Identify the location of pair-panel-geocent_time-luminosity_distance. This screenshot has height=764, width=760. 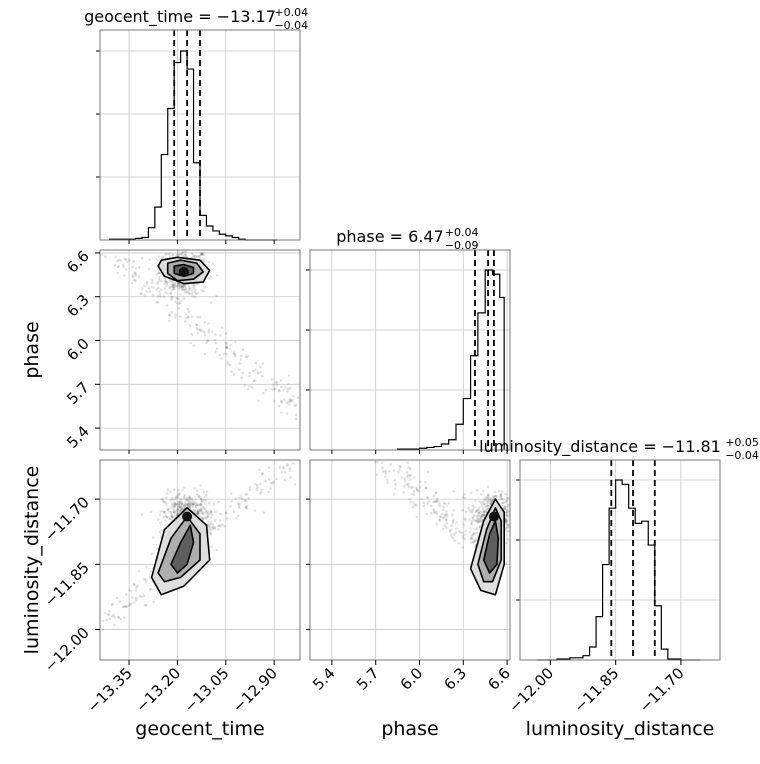
(200, 560).